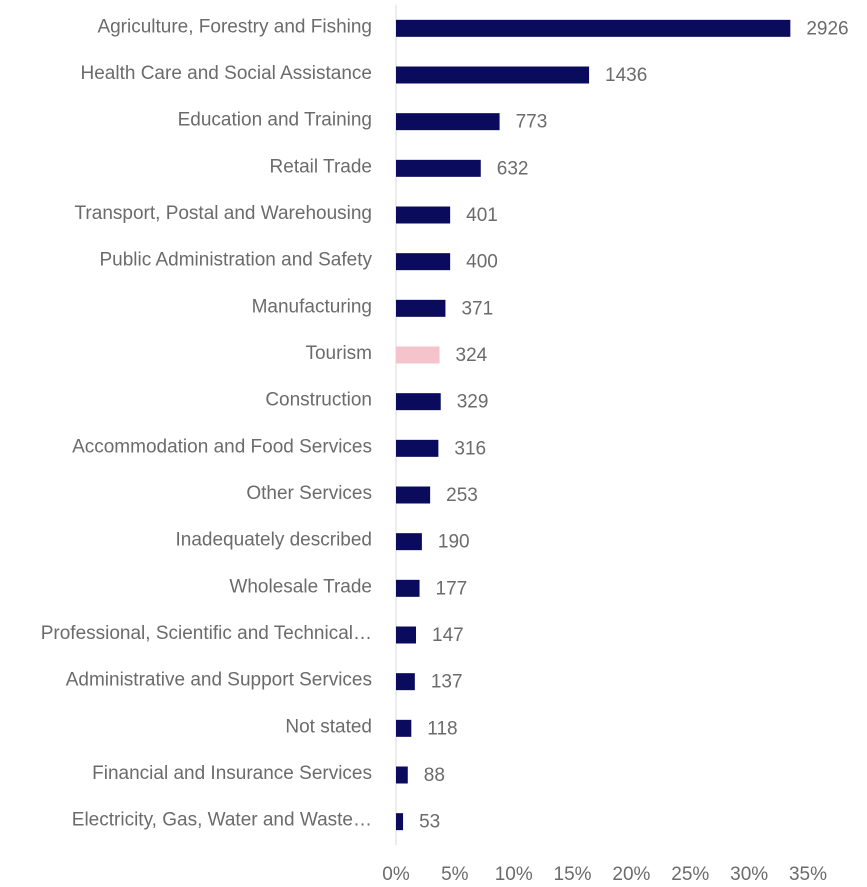 The image size is (867, 887). What do you see at coordinates (338, 353) in the screenshot?
I see `category-label: Tourism` at bounding box center [338, 353].